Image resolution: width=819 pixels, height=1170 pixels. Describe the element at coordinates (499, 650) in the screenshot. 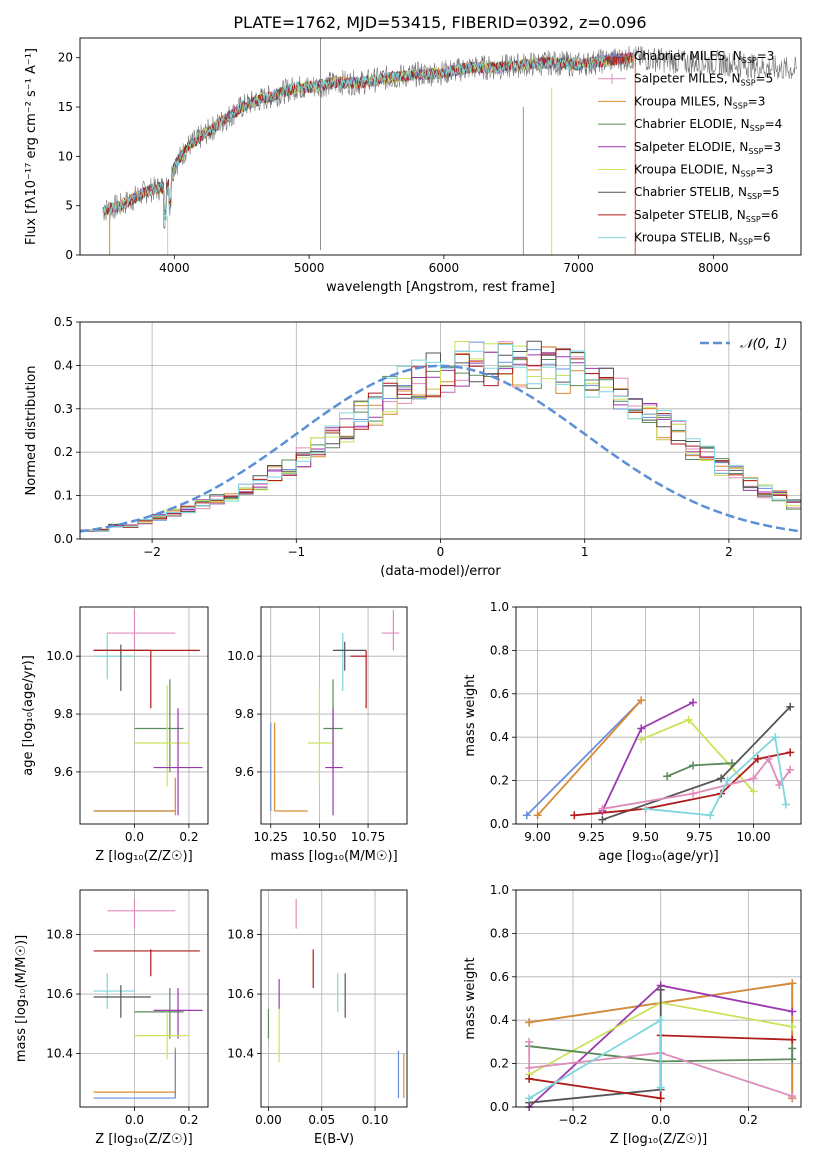

I see `massweight-vs-age-ytick-label: 0.8` at that location.